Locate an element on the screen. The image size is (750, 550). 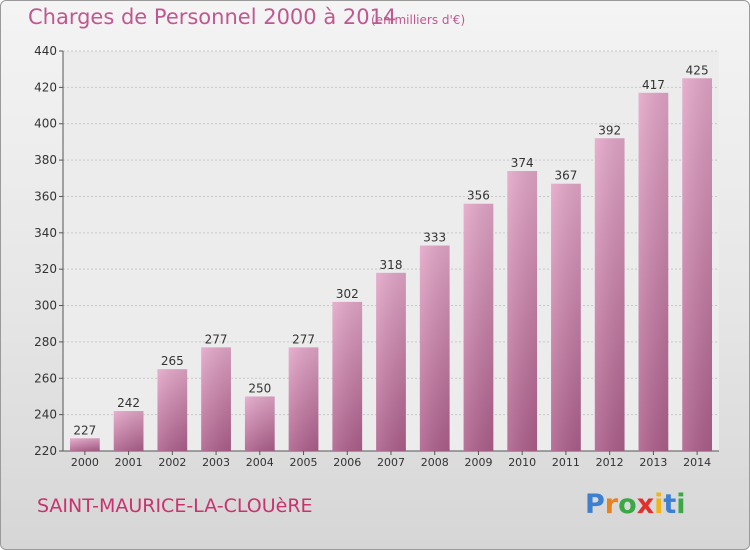
x-tick-label-2011: 2011 is located at coordinates (566, 462).